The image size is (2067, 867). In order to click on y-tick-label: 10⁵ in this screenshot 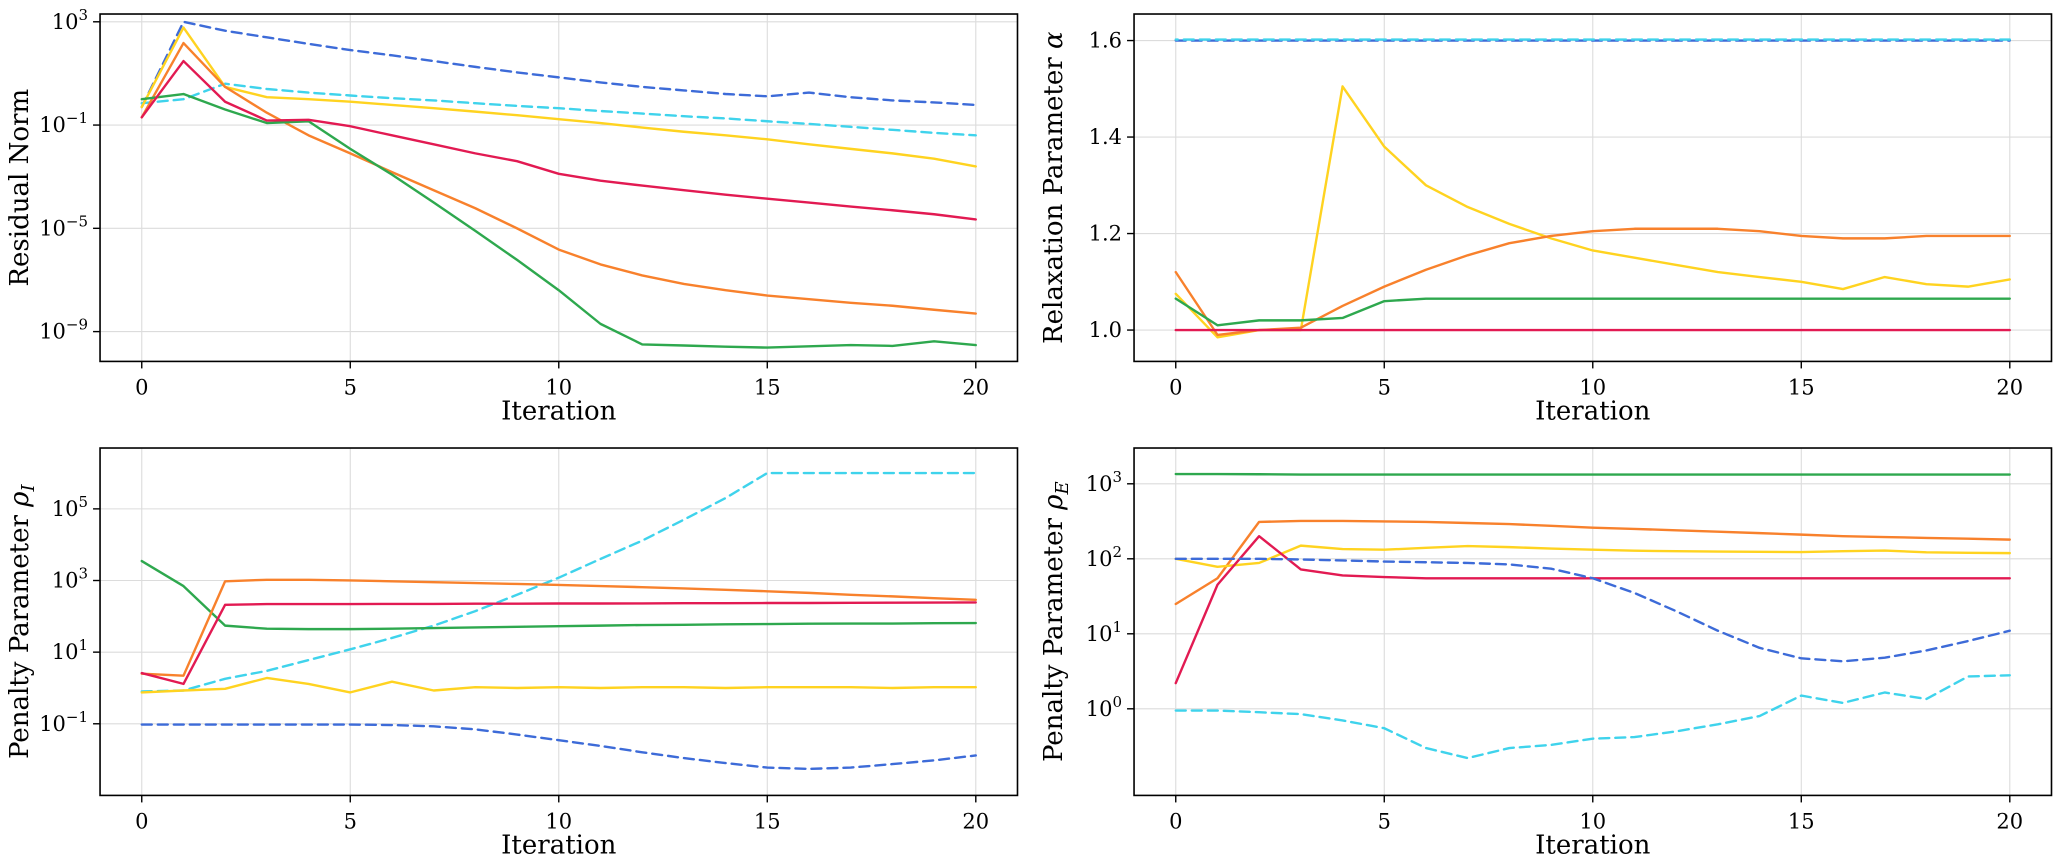, I will do `click(70, 506)`.